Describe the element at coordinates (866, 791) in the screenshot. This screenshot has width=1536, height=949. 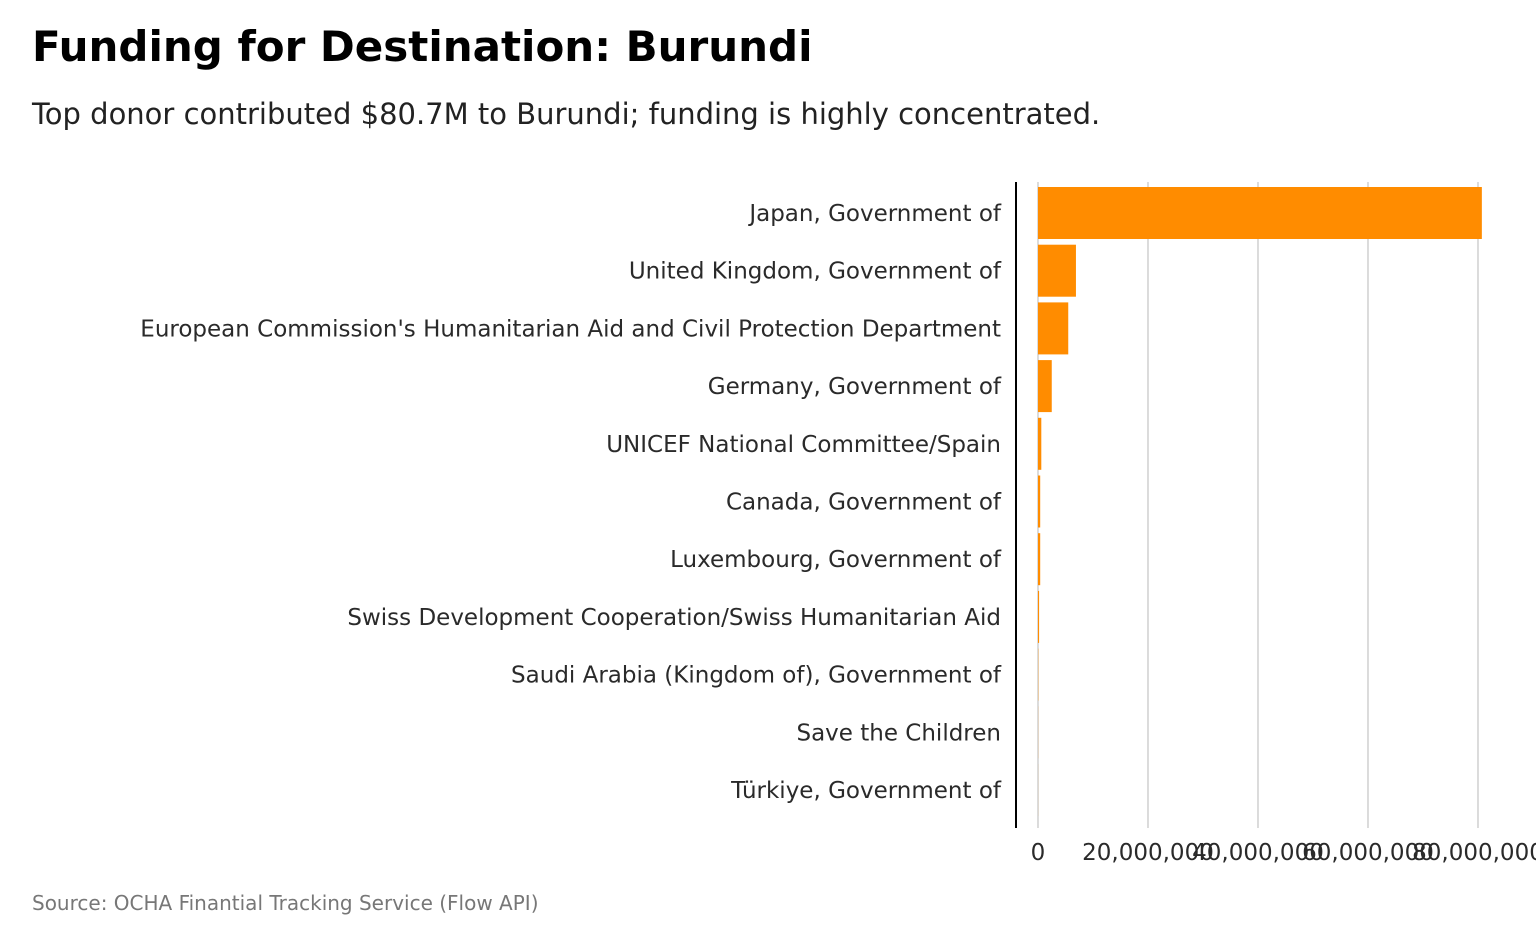
I see `category-label: Türkiye, Government of` at that location.